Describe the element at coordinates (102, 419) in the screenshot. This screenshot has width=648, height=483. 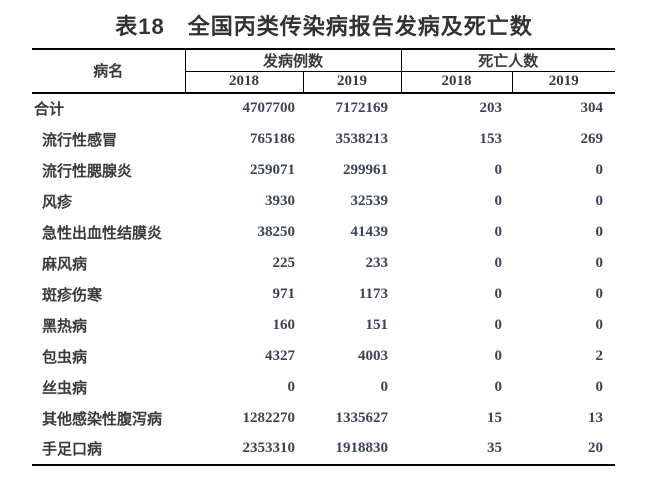
I see `disease-name: 其他感染性腹泻病` at that location.